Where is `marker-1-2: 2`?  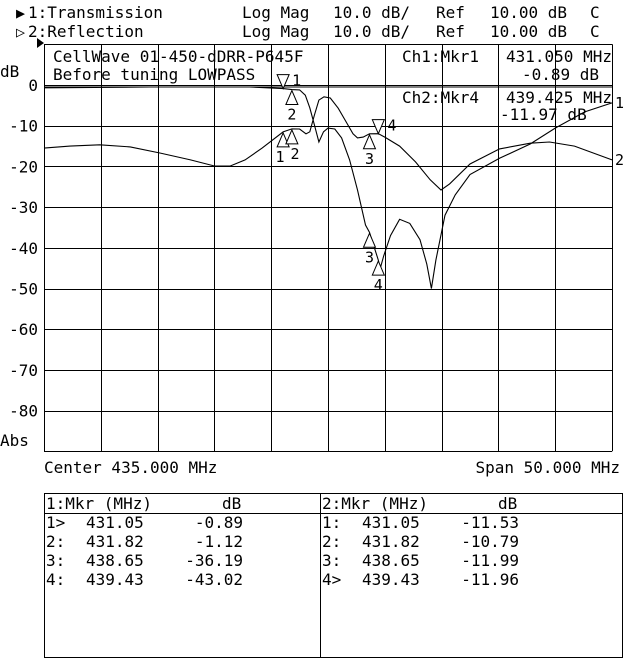 marker-1-2: 2 is located at coordinates (292, 106).